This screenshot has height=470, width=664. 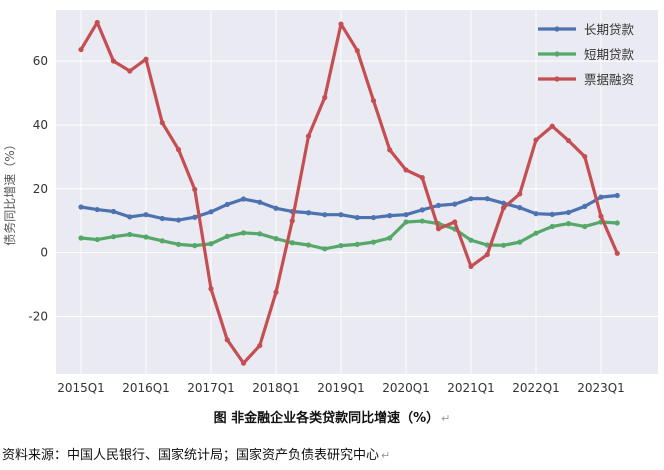 What do you see at coordinates (601, 388) in the screenshot?
I see `x-tick-label: 2023Q1` at bounding box center [601, 388].